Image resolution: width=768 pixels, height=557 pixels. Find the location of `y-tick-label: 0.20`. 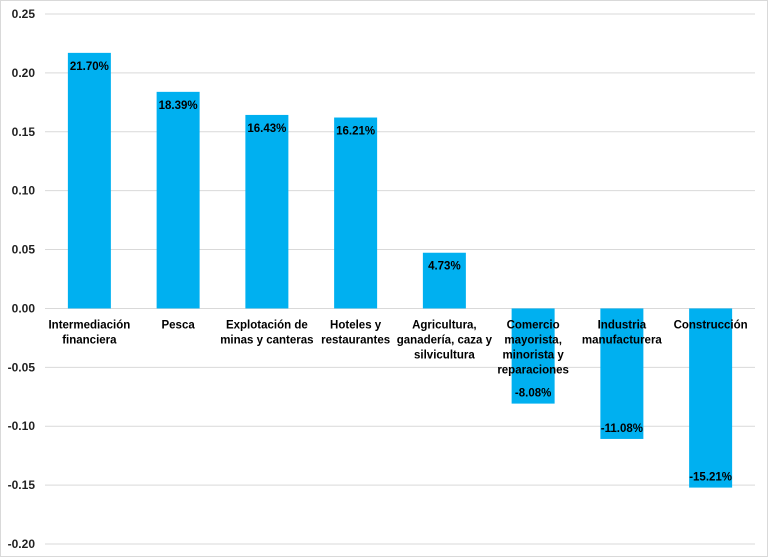

y-tick-label: 0.20 is located at coordinates (24, 73).